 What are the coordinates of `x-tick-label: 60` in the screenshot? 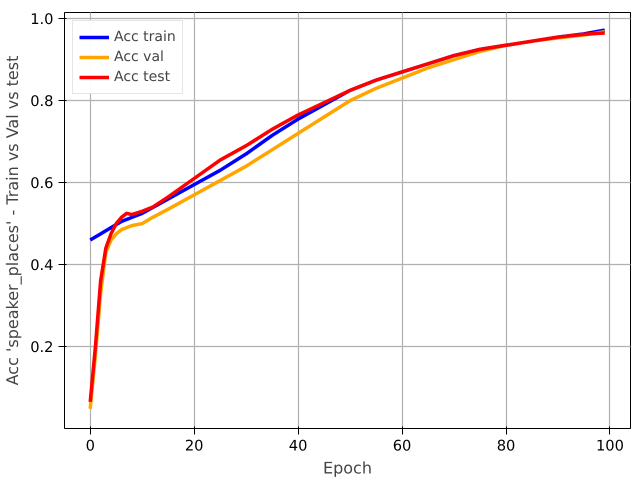 It's located at (402, 446).